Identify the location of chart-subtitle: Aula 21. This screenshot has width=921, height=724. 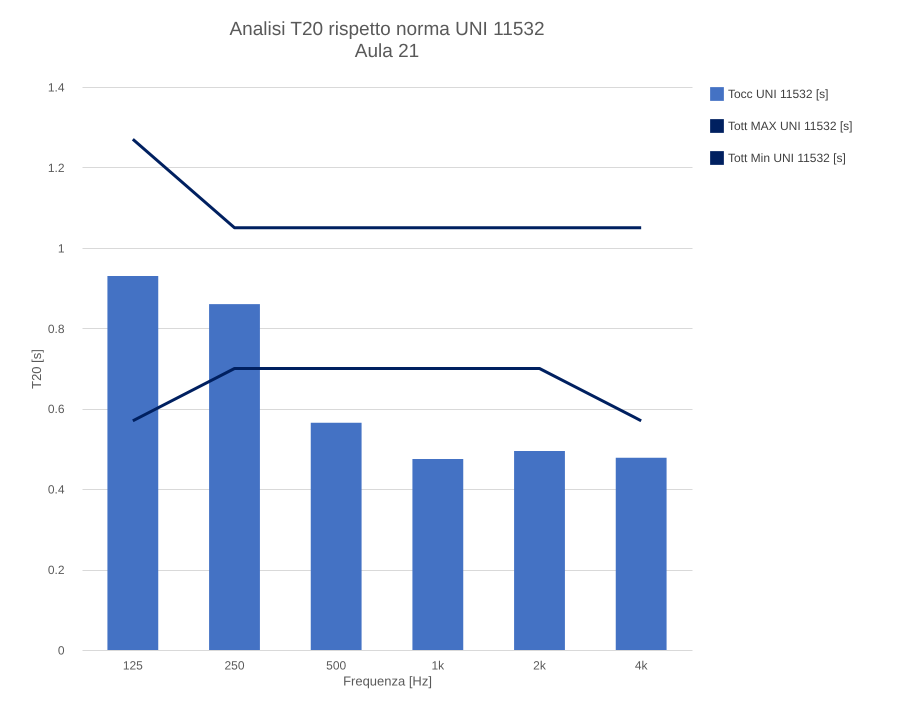
(387, 51).